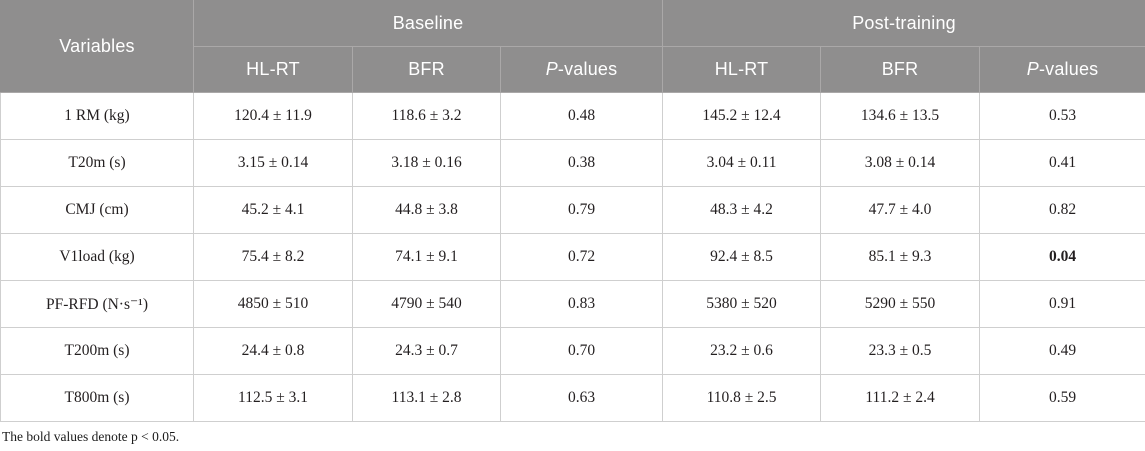 This screenshot has height=451, width=1145. I want to click on data-cell: 0.83, so click(582, 304).